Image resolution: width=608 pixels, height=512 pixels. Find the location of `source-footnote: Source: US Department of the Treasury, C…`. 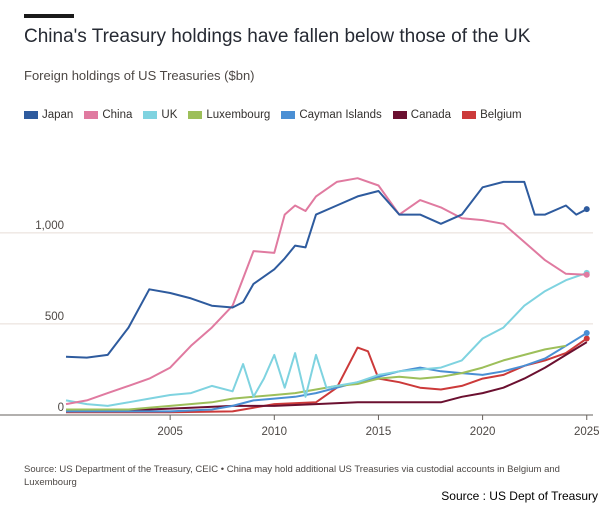

source-footnote: Source: US Department of the Treasury, C… is located at coordinates (292, 476).